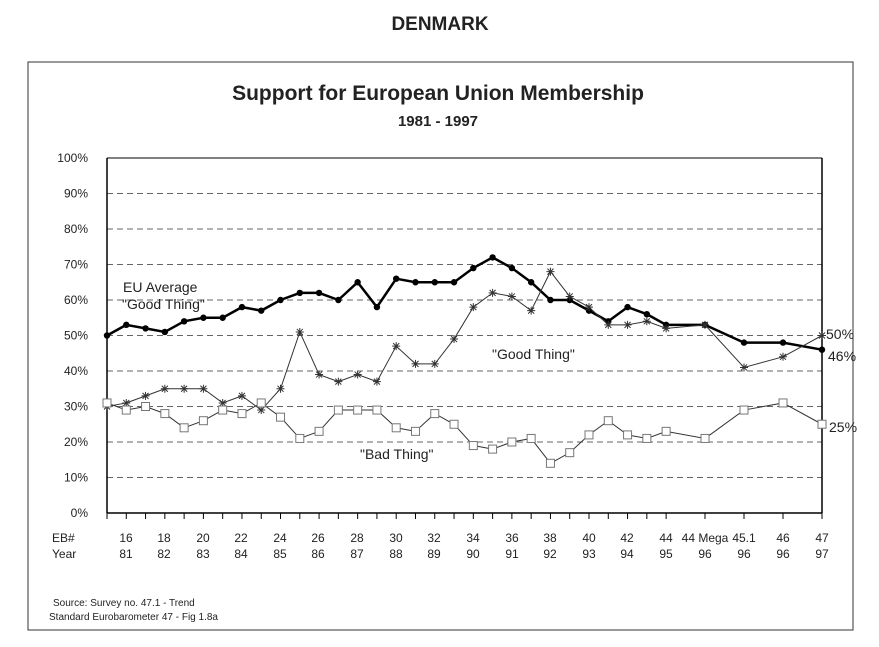 This screenshot has height=647, width=879. I want to click on x-tick-year: 81, so click(126, 554).